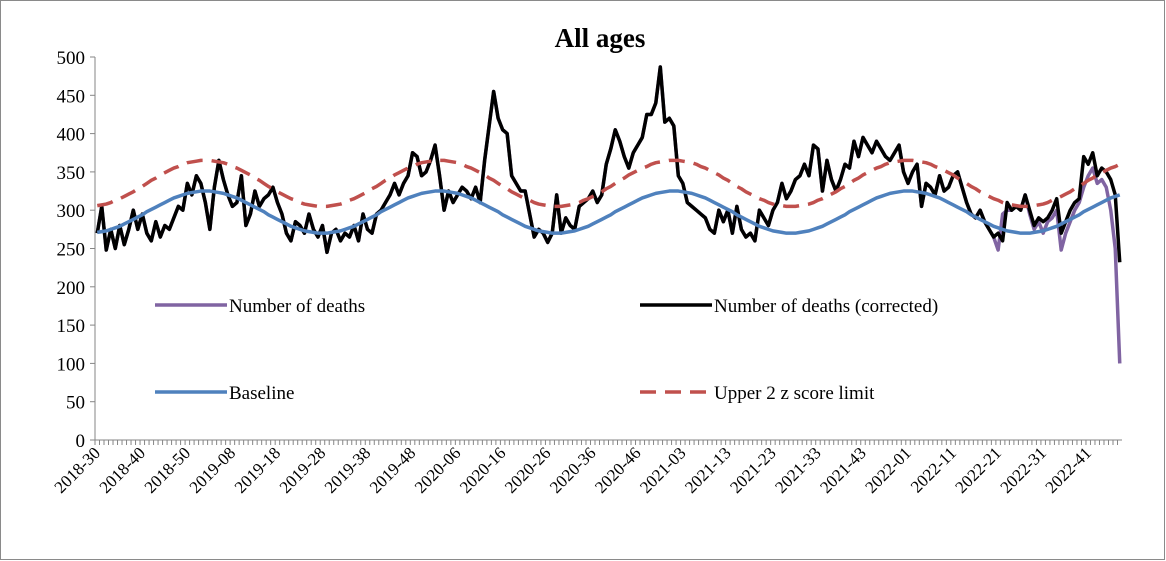 The height and width of the screenshot is (561, 1166). What do you see at coordinates (258, 470) in the screenshot?
I see `x-tick-label: 2019-18` at bounding box center [258, 470].